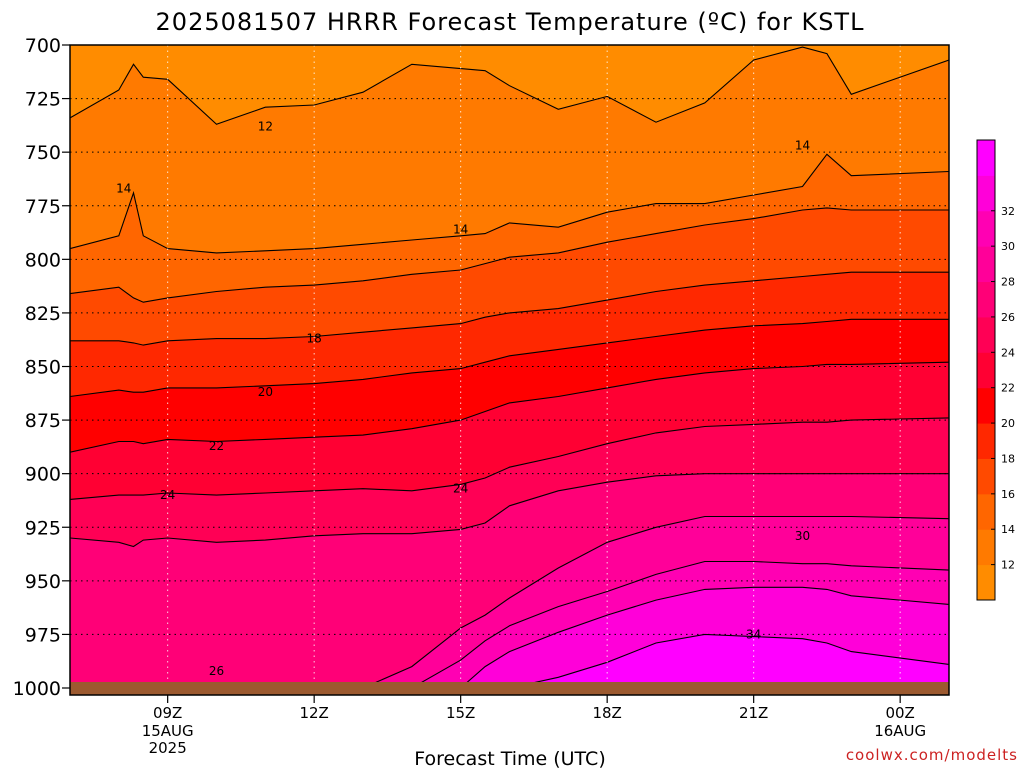 Image resolution: width=1024 pixels, height=768 pixels. Describe the element at coordinates (1008, 458) in the screenshot. I see `colorbar-tick-label: 18` at that location.